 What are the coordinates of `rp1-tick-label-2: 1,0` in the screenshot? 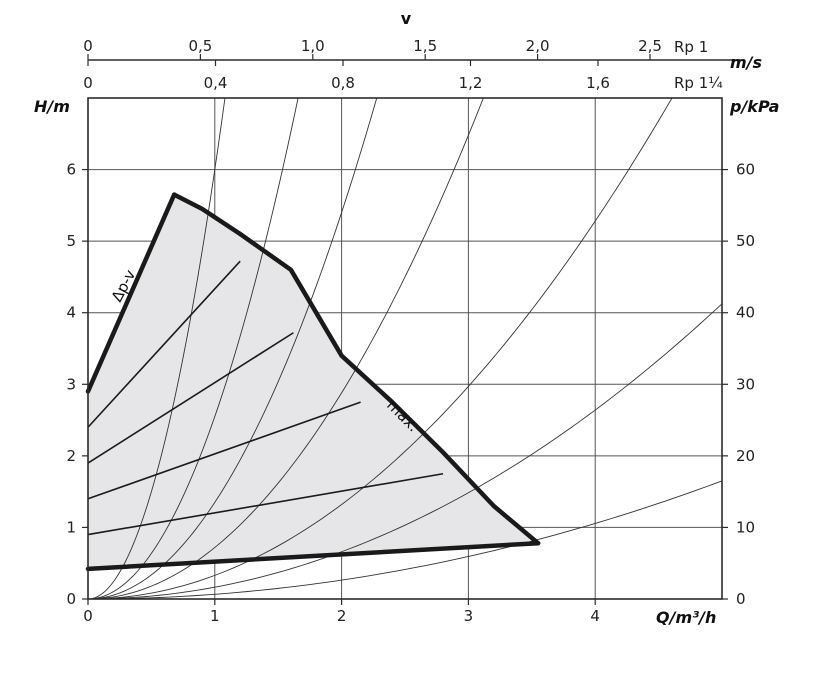 It's located at (313, 46).